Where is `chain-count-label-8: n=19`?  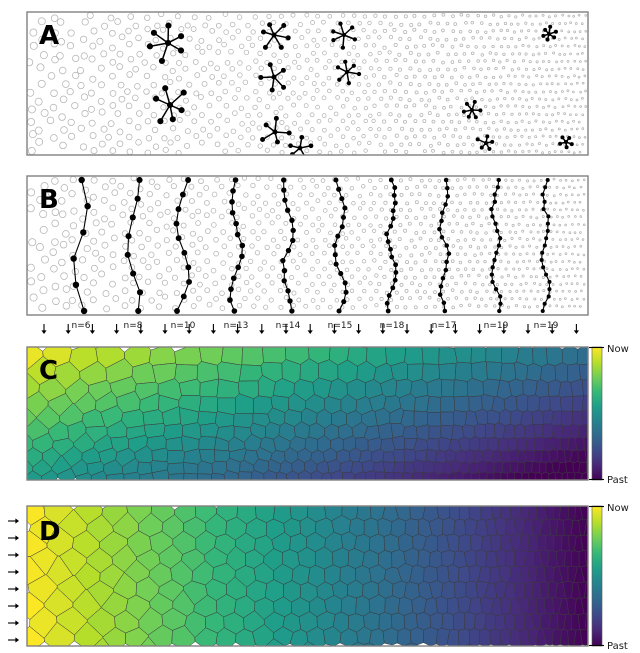 chain-count-label-8: n=19 is located at coordinates (496, 326).